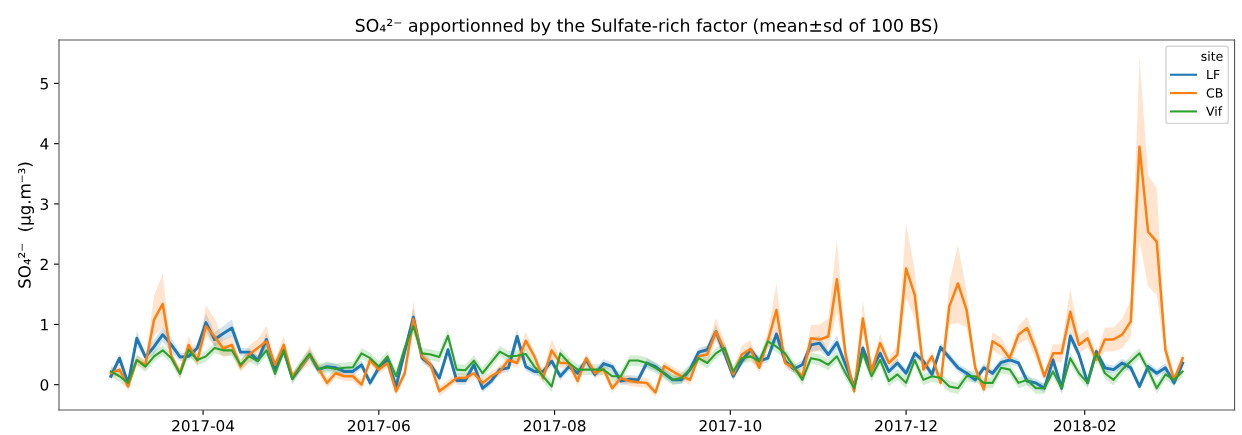  What do you see at coordinates (1213, 75) in the screenshot?
I see `legend-label: LF` at bounding box center [1213, 75].